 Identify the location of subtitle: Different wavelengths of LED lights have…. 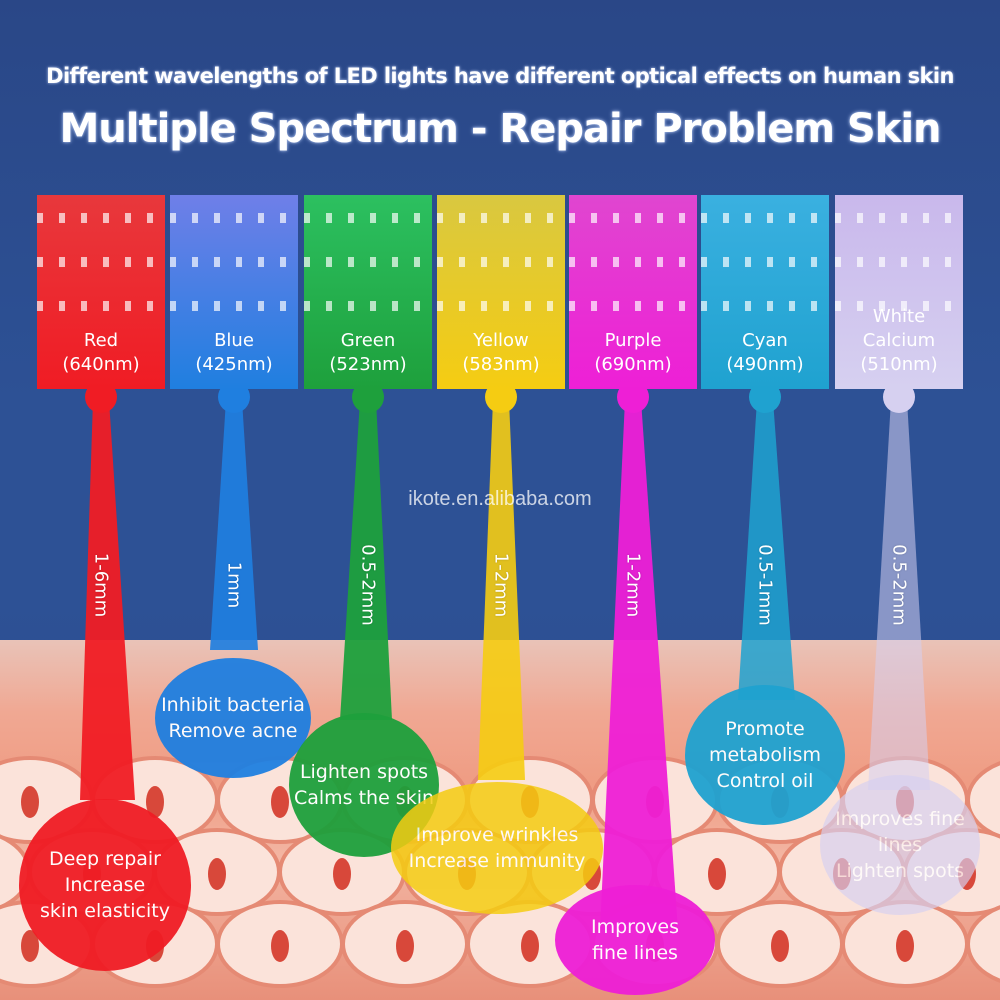
(500, 76).